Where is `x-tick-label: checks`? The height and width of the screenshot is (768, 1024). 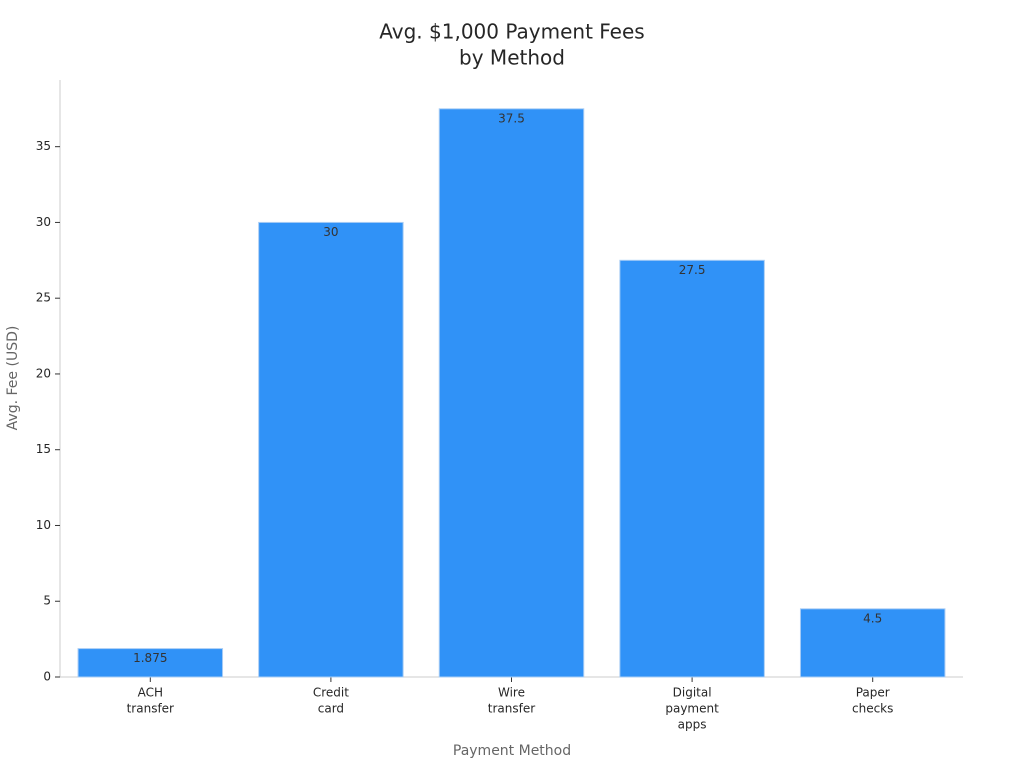 x-tick-label: checks is located at coordinates (872, 709).